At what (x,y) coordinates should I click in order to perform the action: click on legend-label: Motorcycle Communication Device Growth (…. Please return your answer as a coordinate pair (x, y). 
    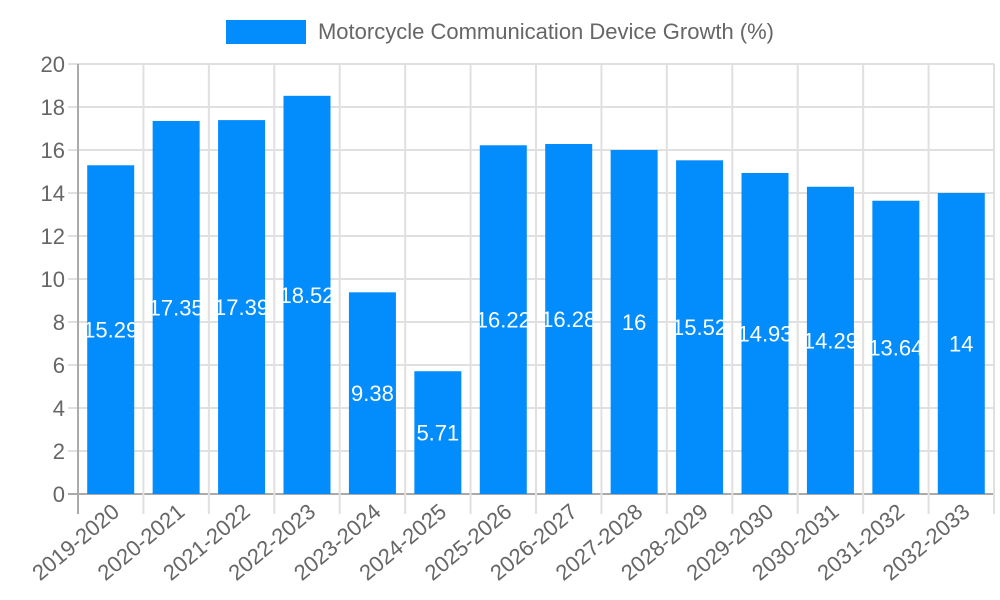
    Looking at the image, I should click on (546, 31).